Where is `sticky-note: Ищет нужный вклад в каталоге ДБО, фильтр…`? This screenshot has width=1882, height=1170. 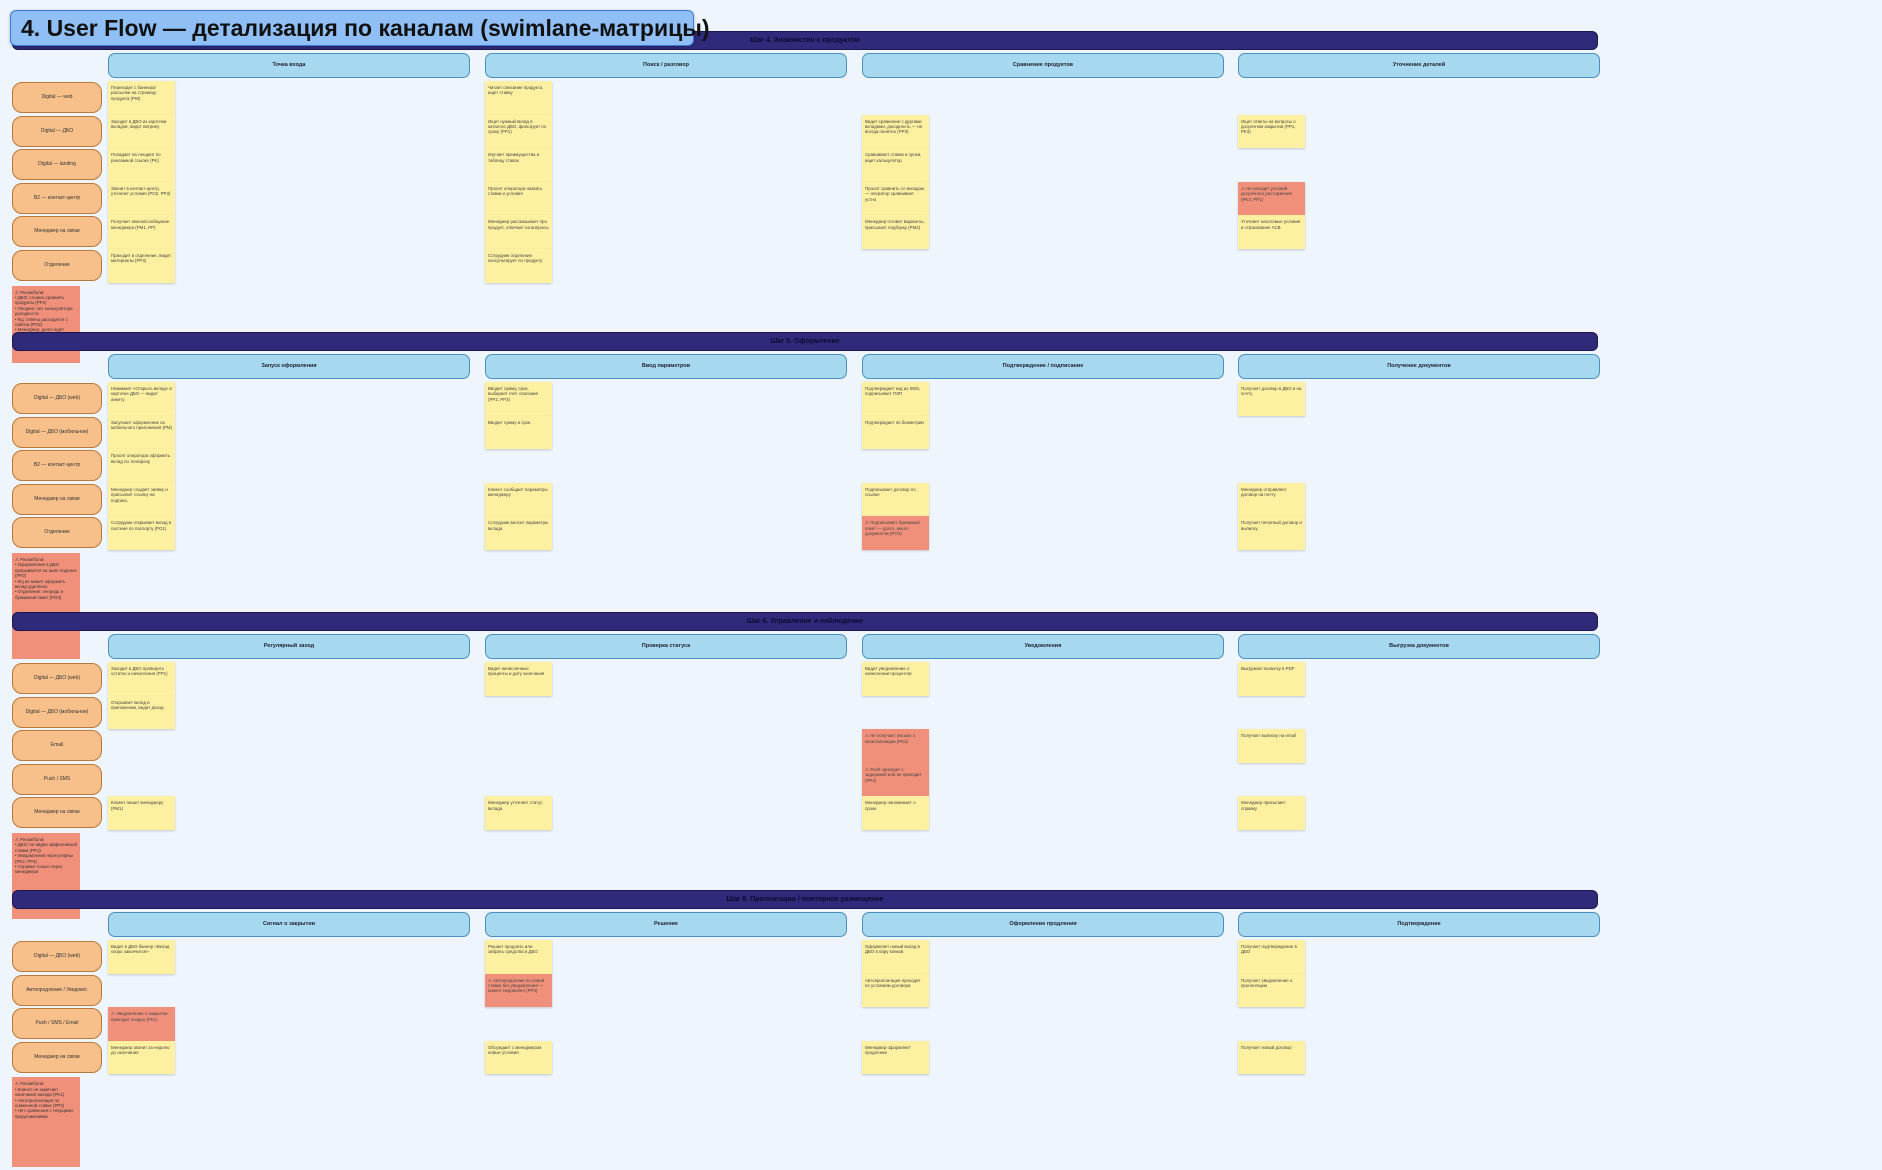 sticky-note: Ищет нужный вклад в каталоге ДБО, фильтр… is located at coordinates (518, 131).